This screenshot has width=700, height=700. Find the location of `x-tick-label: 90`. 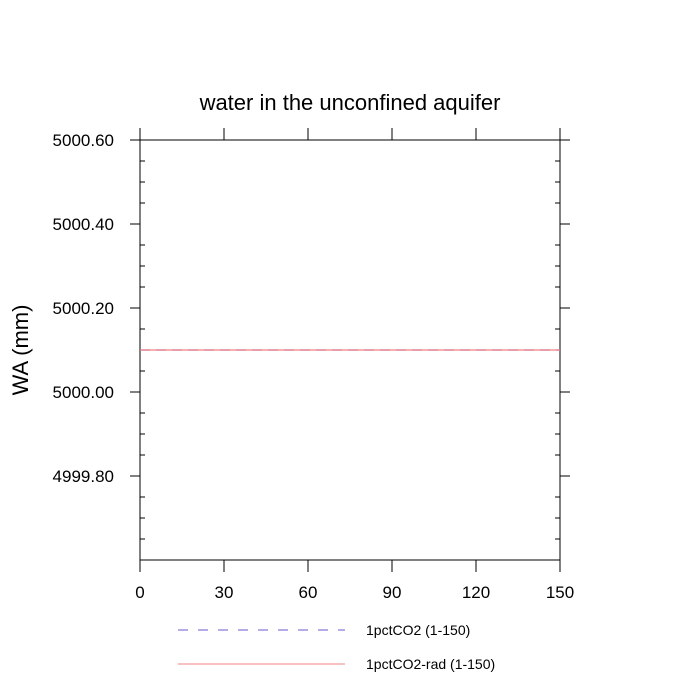

x-tick-label: 90 is located at coordinates (392, 592).